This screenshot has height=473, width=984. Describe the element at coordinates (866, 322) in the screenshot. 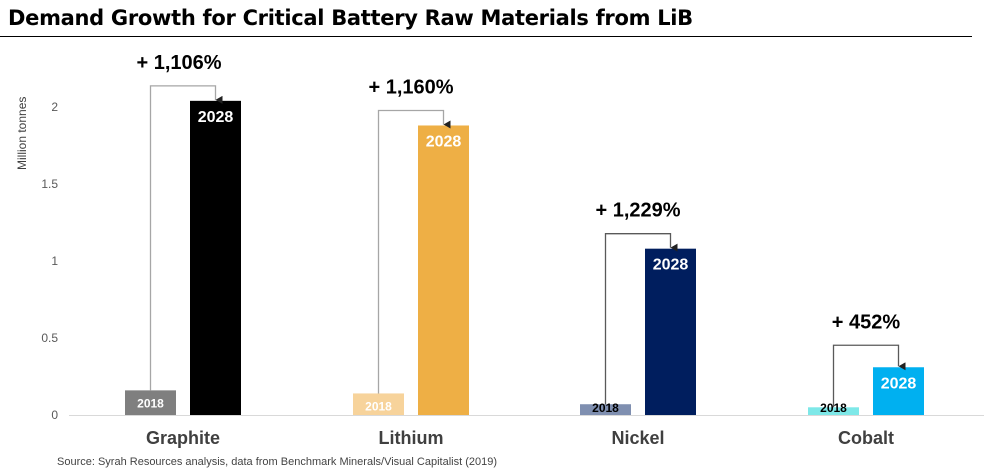

I see `growth-label: + 452%` at that location.